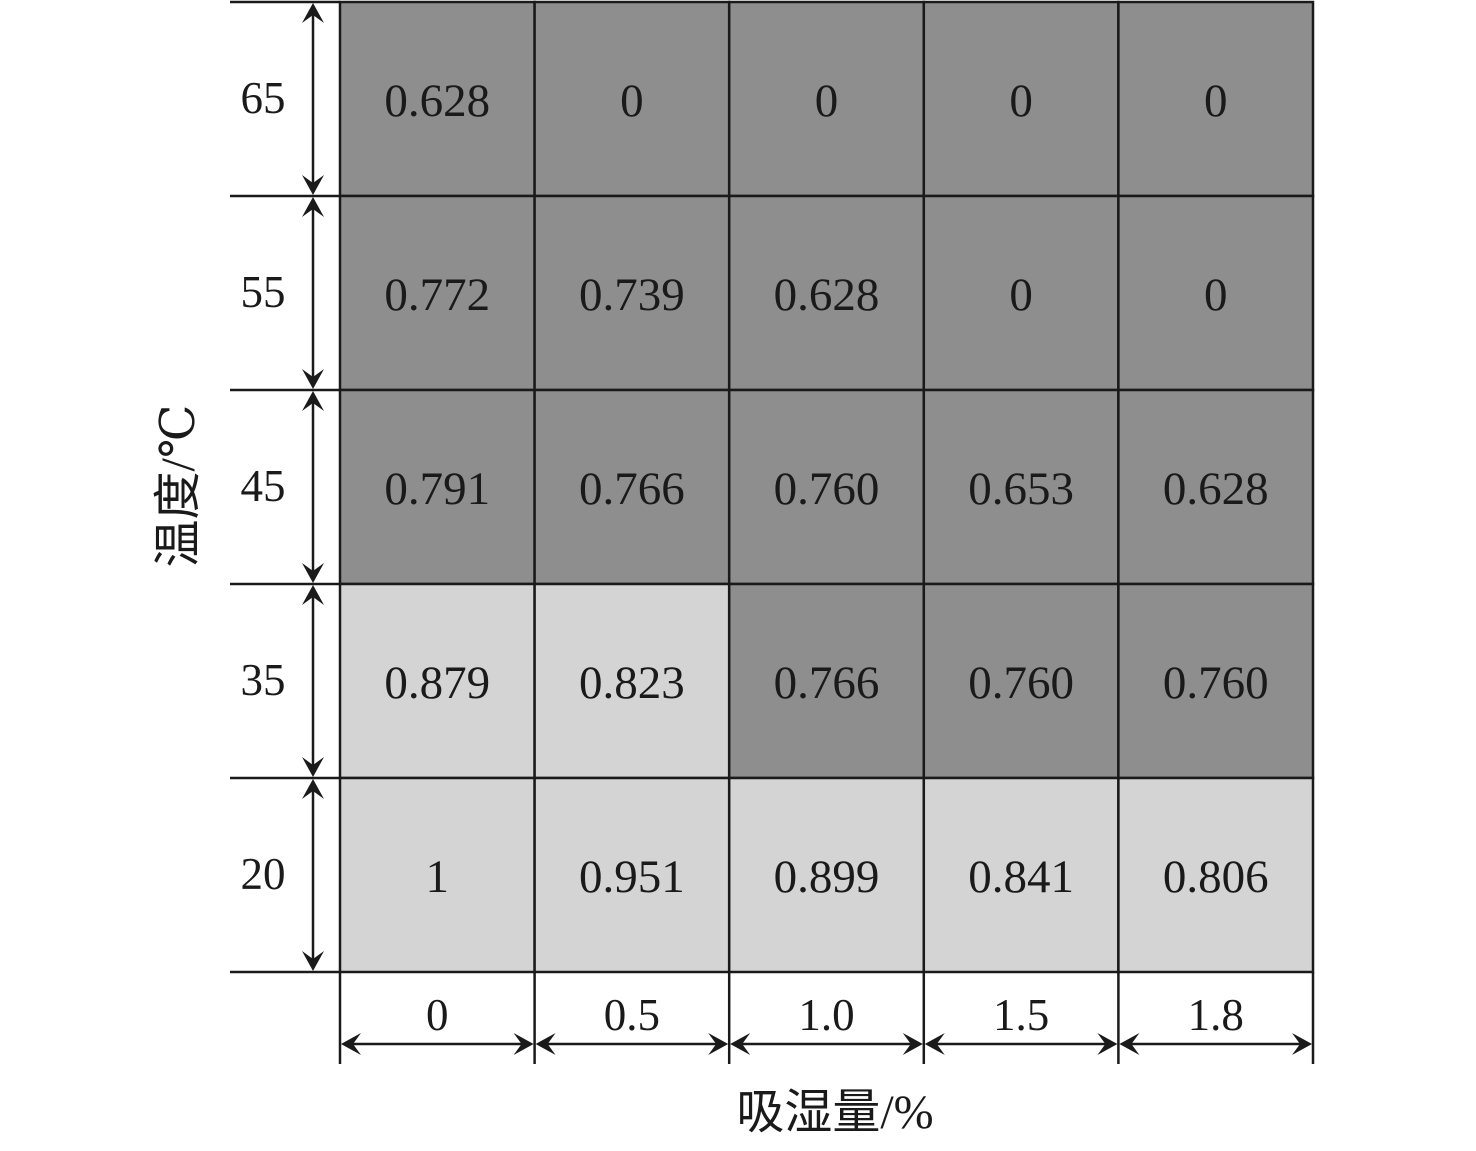  Describe the element at coordinates (263, 292) in the screenshot. I see `row-tick-label: 55` at that location.